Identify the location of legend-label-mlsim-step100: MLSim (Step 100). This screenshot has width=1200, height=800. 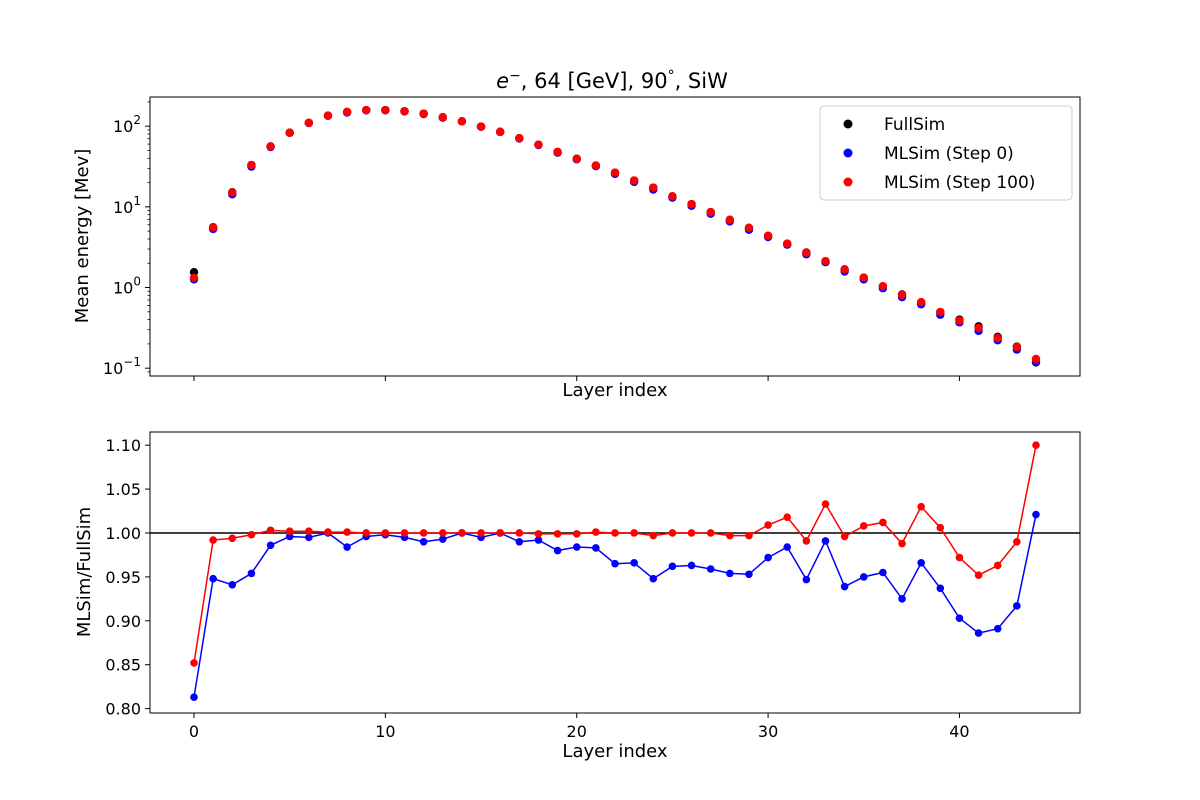
(959, 183).